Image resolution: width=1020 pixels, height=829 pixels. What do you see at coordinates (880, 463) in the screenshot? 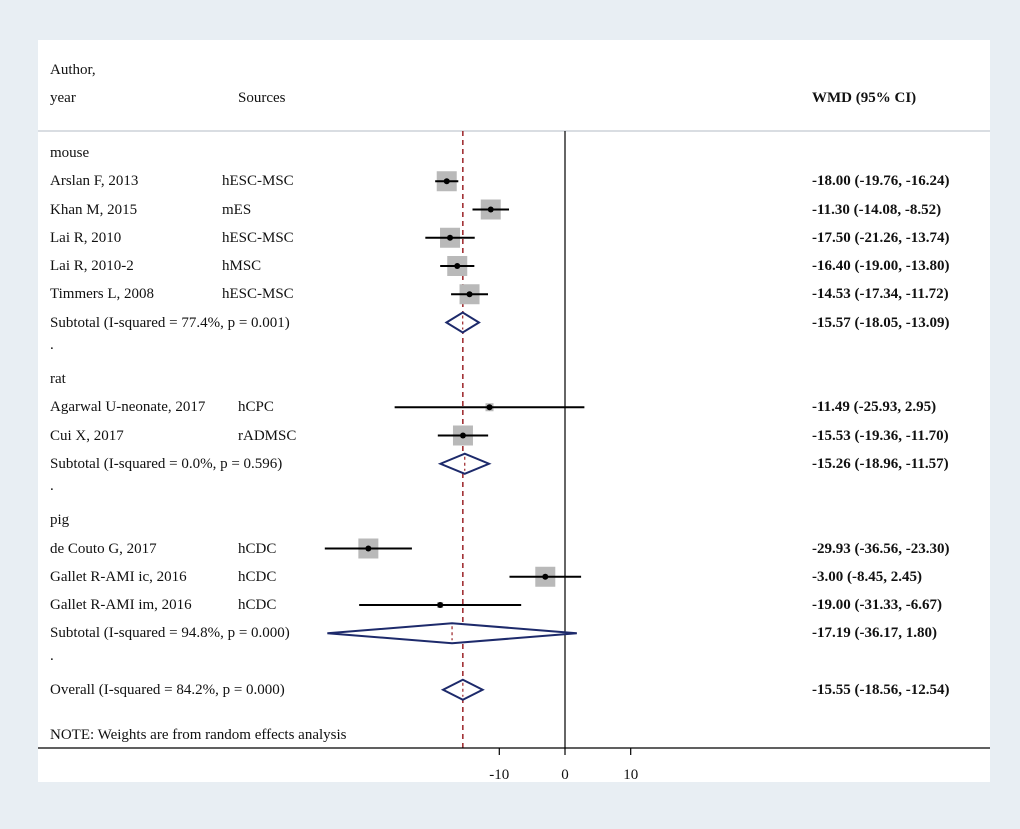
I see `subtotal-wmd: -15.26 (-18.96, -11.57)` at bounding box center [880, 463].